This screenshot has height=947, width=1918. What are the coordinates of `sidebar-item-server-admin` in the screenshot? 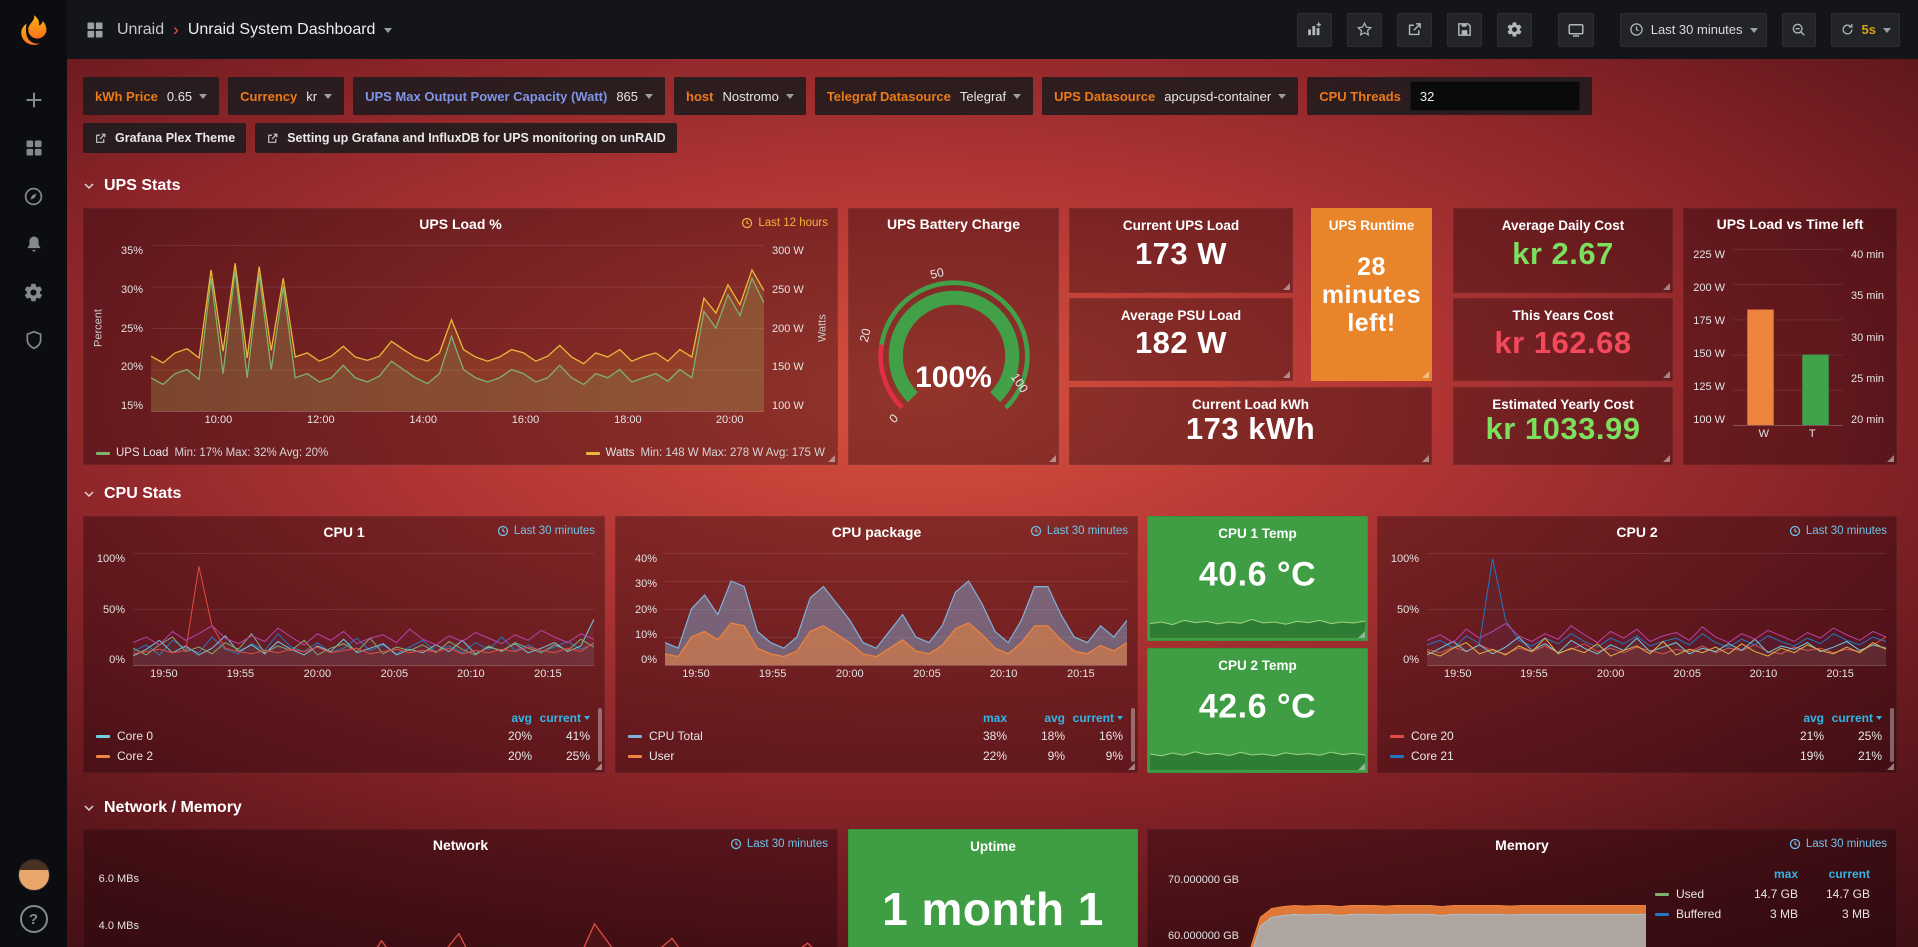 It's located at (34, 340).